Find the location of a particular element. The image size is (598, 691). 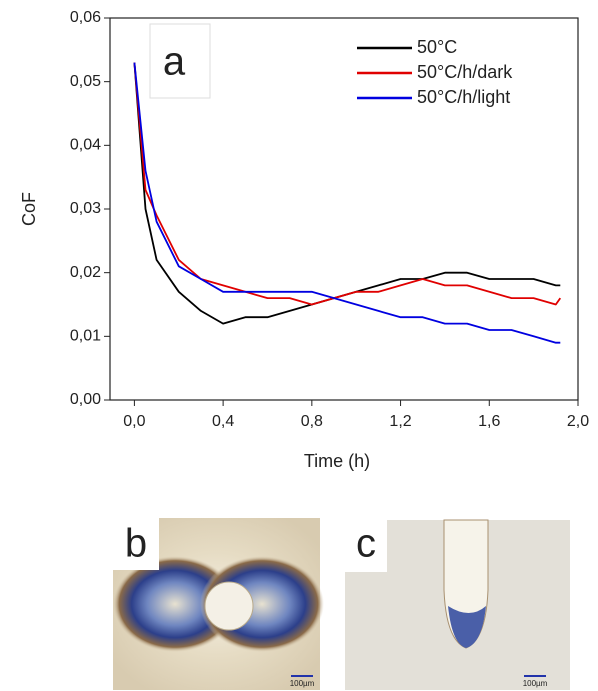

x-tick-label: 2,0 is located at coordinates (578, 421).